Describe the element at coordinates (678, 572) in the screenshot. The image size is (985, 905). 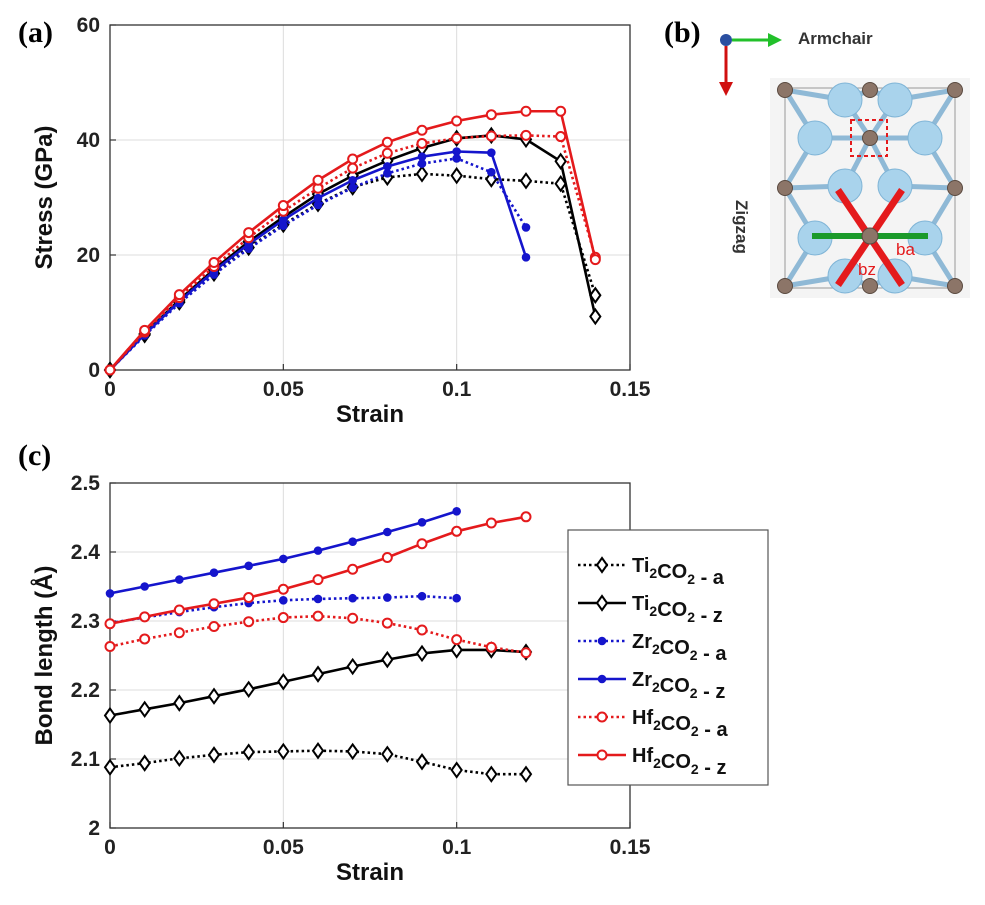
I see `legend-label-ti_a: Ti2CO2 - a` at that location.